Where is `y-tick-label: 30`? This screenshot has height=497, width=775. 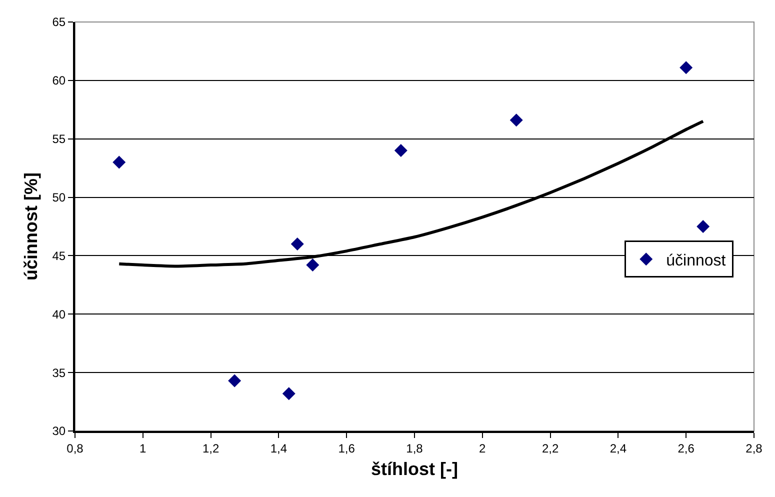
y-tick-label: 30 is located at coordinates (59, 431).